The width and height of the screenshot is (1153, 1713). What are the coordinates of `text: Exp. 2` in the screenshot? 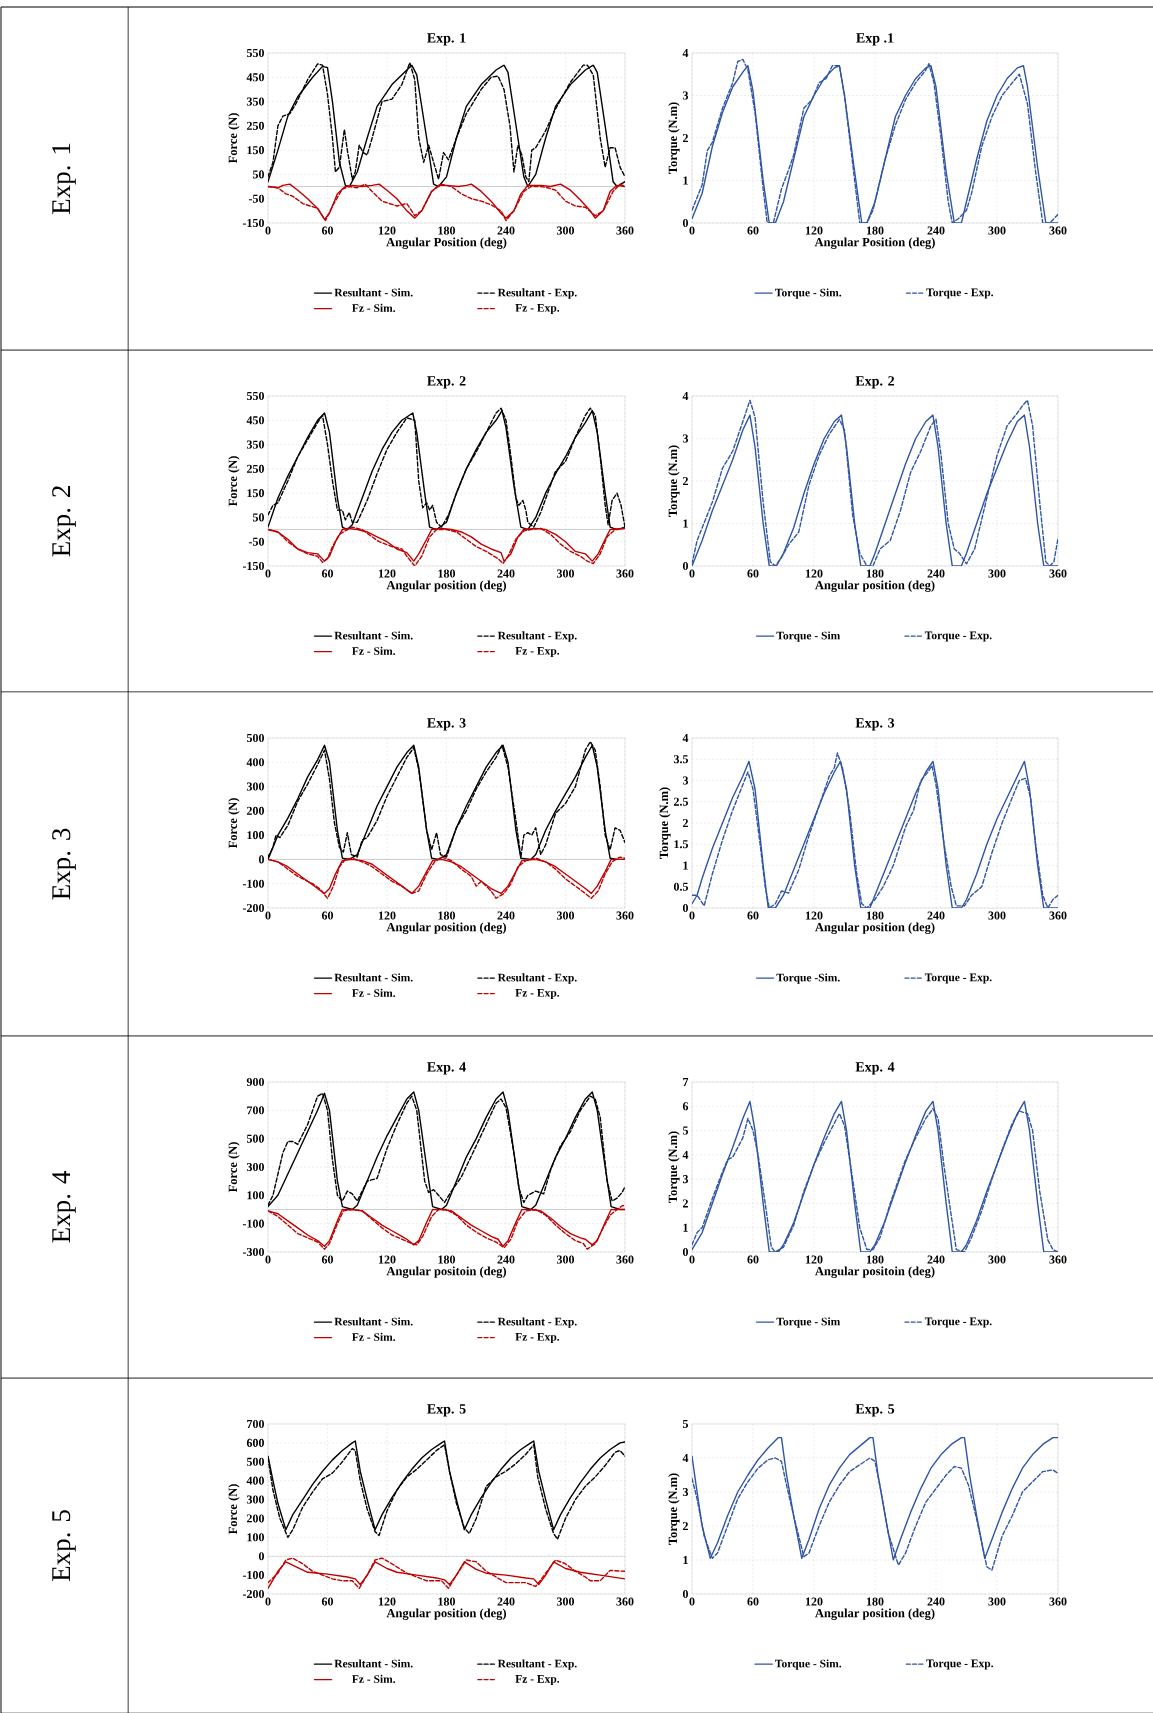 It's located at (64, 521).